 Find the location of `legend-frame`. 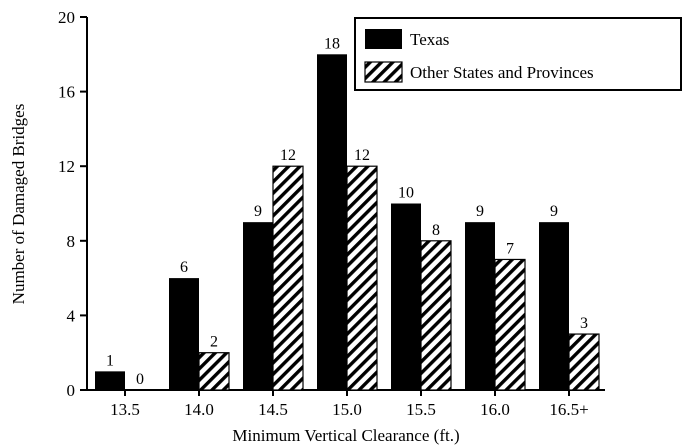

legend-frame is located at coordinates (518, 54).